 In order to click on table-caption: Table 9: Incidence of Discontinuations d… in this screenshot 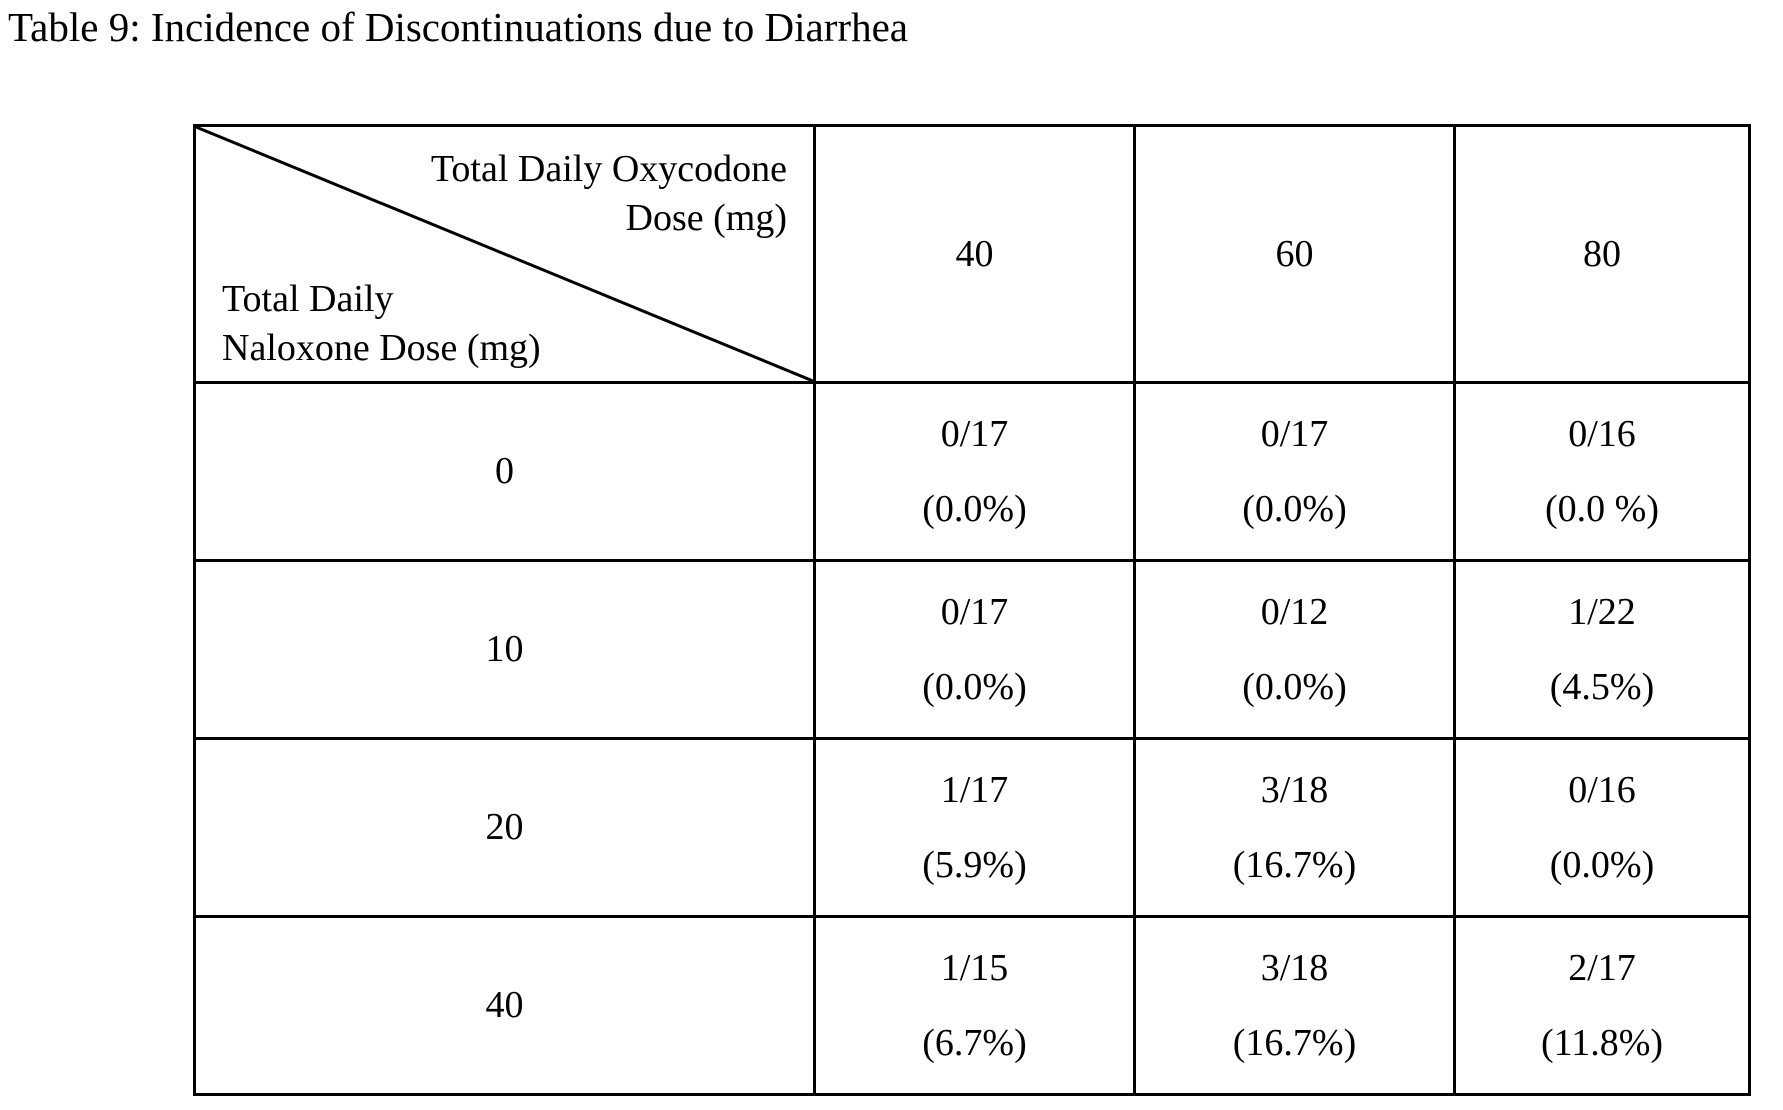, I will do `click(458, 27)`.